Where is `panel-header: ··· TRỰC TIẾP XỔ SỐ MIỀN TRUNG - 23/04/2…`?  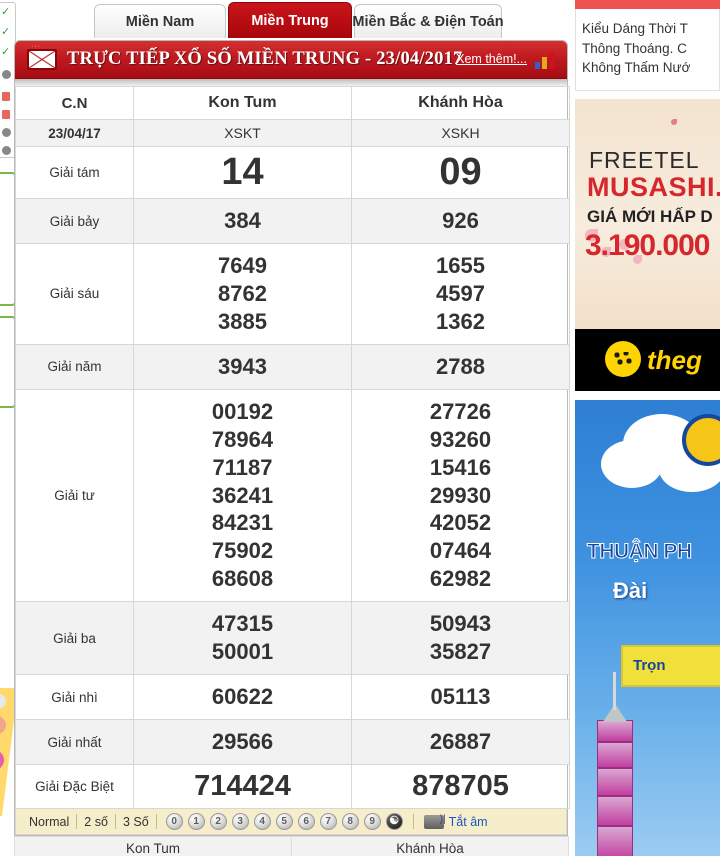 panel-header: ··· TRỰC TIẾP XỔ SỐ MIỀN TRUNG - 23/04/2… is located at coordinates (291, 60).